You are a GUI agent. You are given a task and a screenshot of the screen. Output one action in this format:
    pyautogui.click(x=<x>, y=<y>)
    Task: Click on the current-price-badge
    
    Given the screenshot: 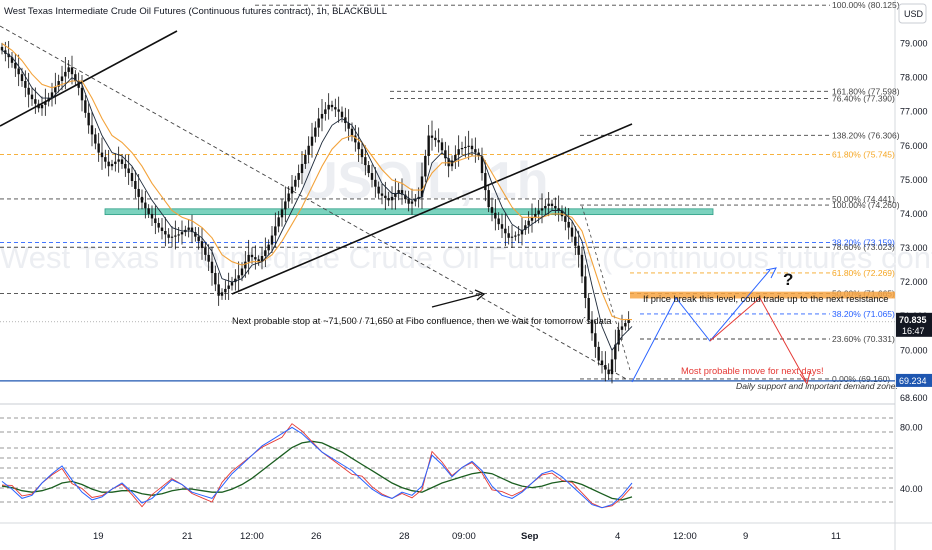 What is the action you would take?
    pyautogui.click(x=914, y=324)
    